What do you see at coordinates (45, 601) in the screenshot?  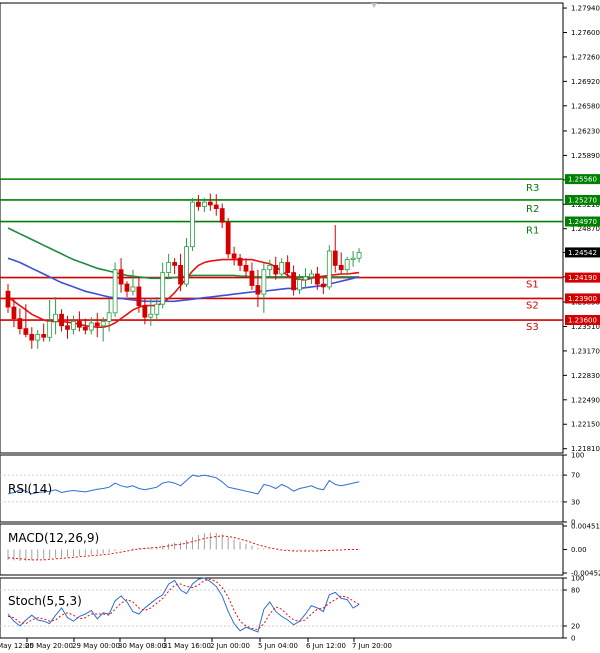 I see `stoch-title: Stoch(5,5,3)` at bounding box center [45, 601].